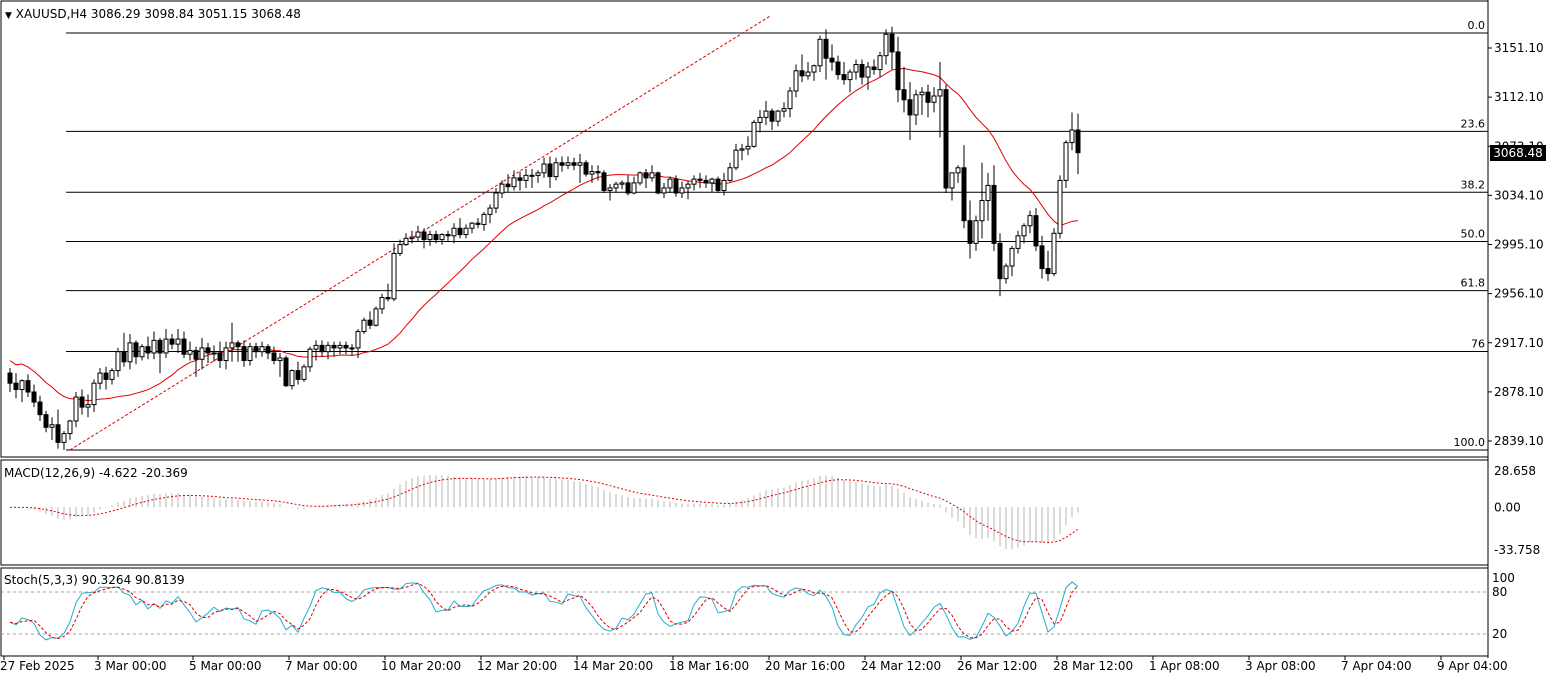  I want to click on price-tick-label: 2917.10, so click(1519, 343).